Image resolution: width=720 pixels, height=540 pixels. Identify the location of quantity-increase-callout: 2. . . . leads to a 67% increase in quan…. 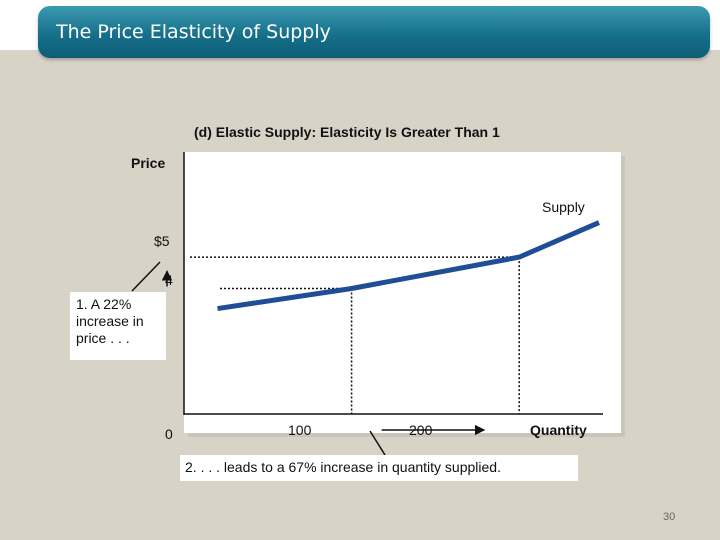
(379, 468).